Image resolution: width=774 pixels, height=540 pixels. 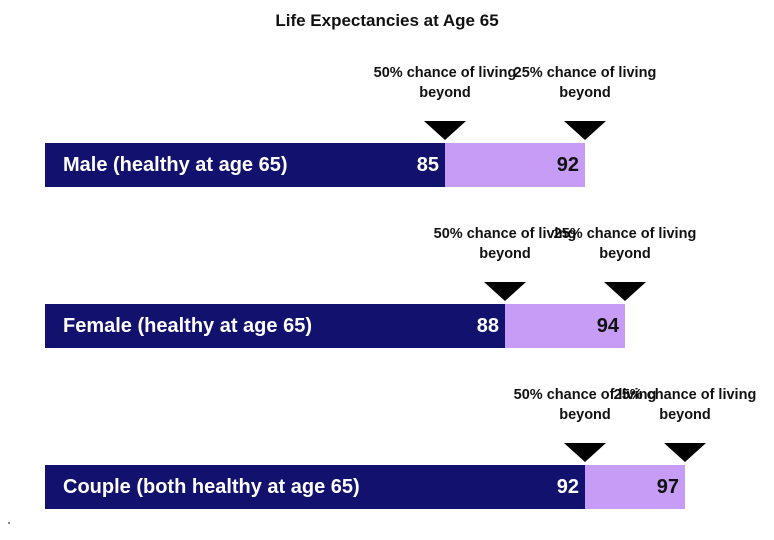 What do you see at coordinates (187, 326) in the screenshot?
I see `row-label: Female (healthy at age 65)` at bounding box center [187, 326].